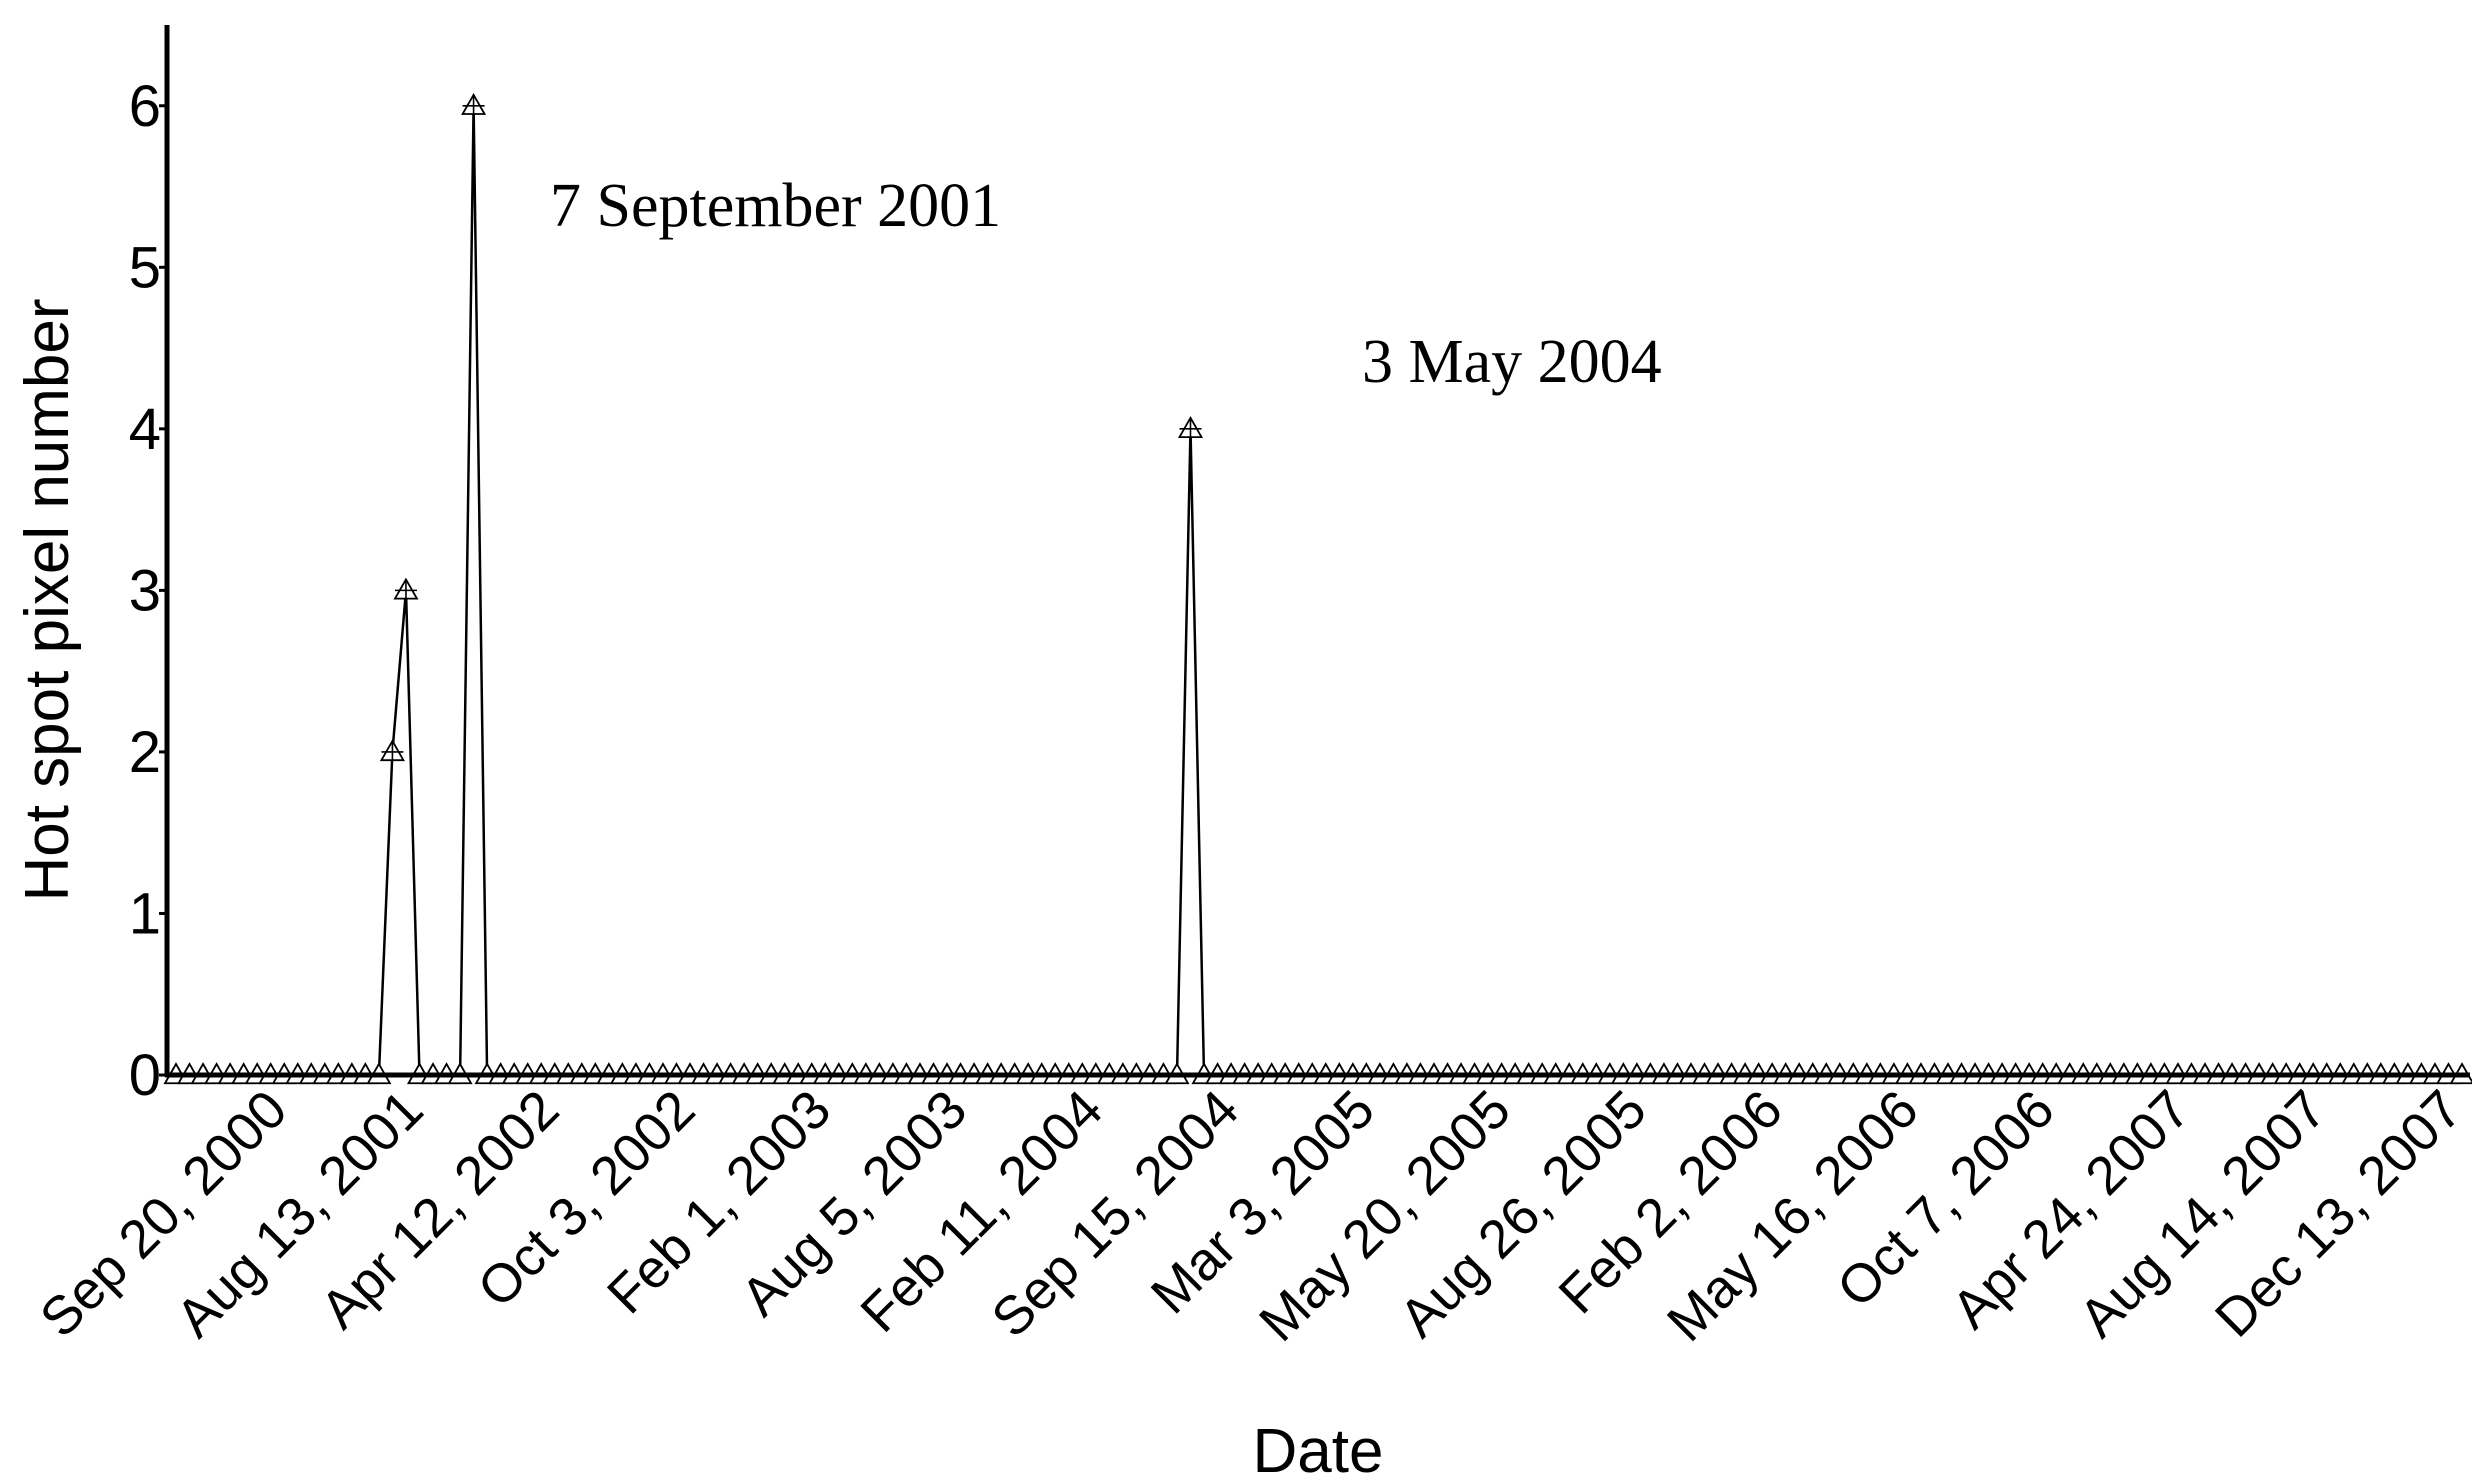  What do you see at coordinates (145, 267) in the screenshot?
I see `y-tick-label: 5` at bounding box center [145, 267].